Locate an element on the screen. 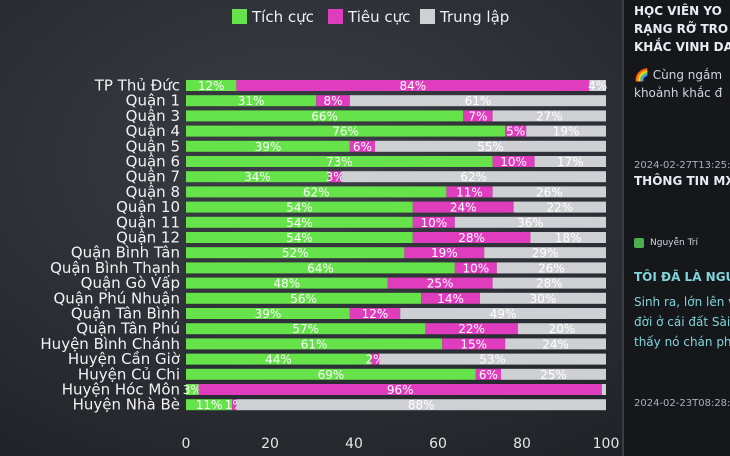 This screenshot has width=730, height=456. category-label: Quận Phú Nhuận is located at coordinates (116, 298).